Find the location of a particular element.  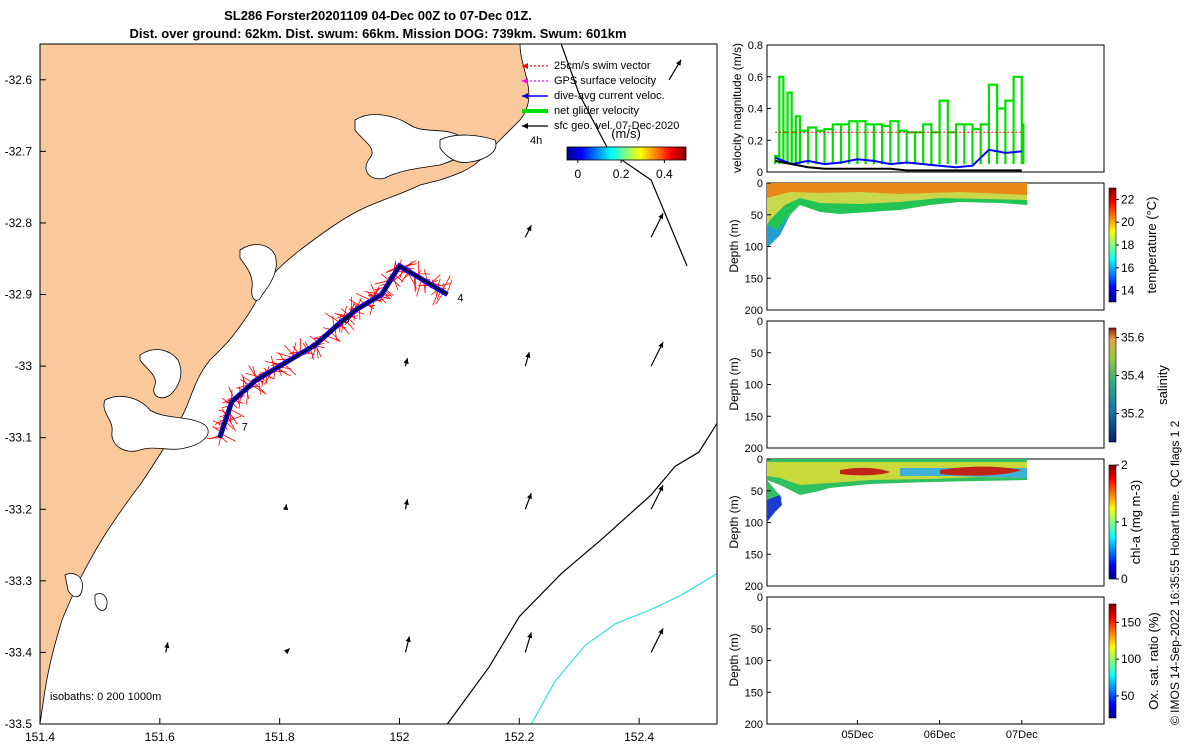

map-colorbar-gradient is located at coordinates (626, 153).